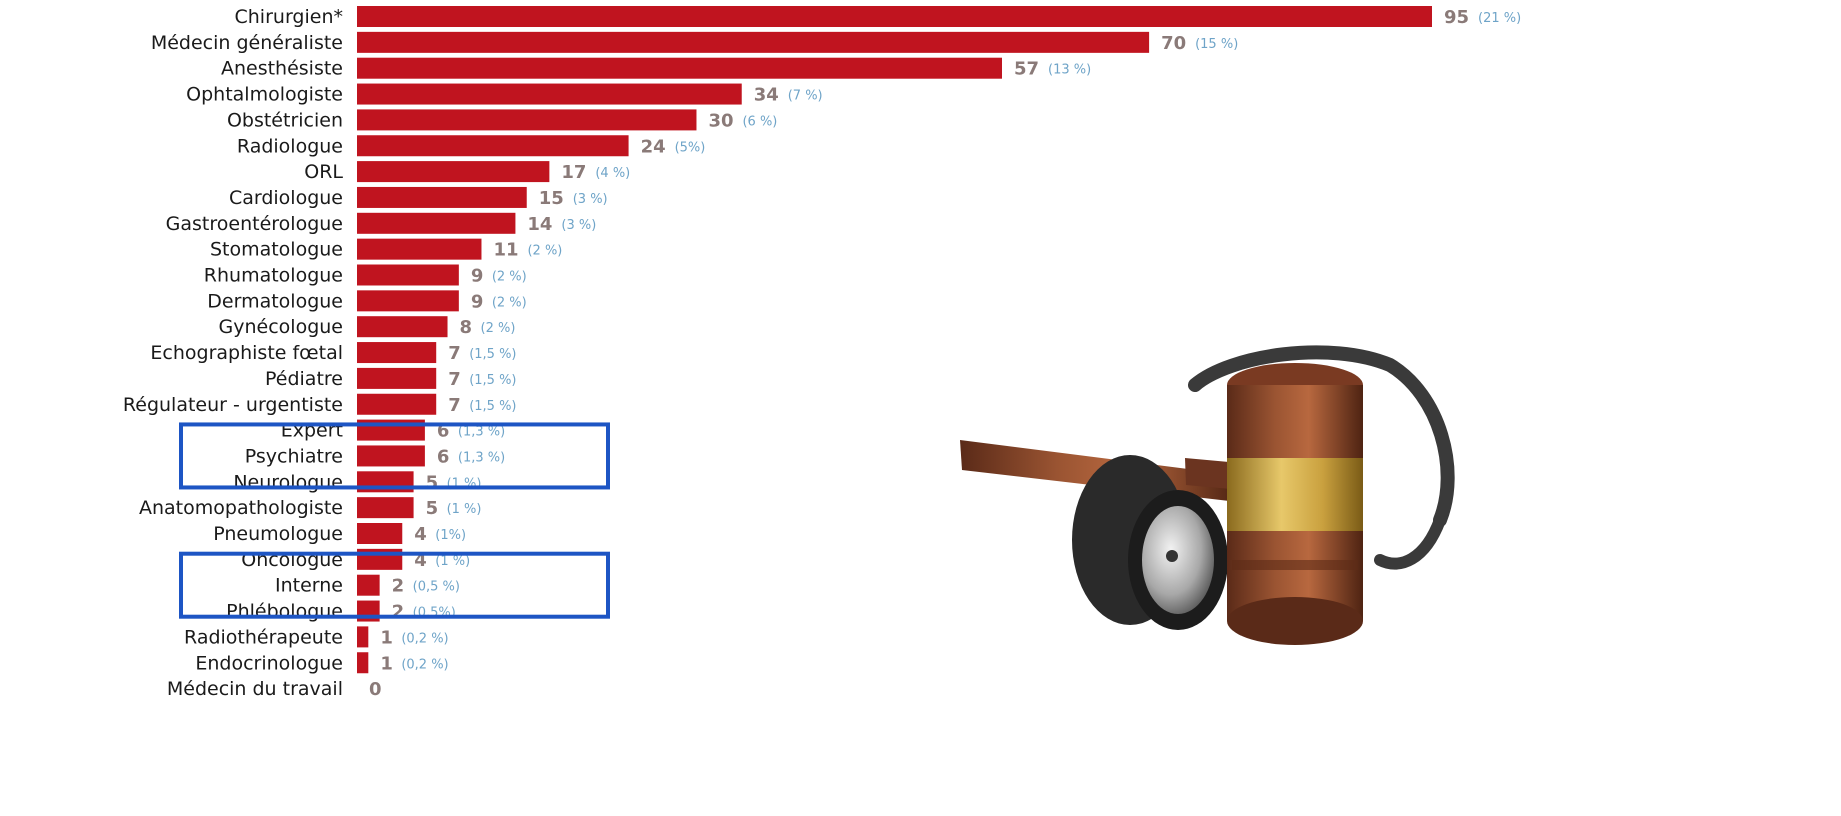  What do you see at coordinates (720, 120) in the screenshot?
I see `value-label: 30` at bounding box center [720, 120].